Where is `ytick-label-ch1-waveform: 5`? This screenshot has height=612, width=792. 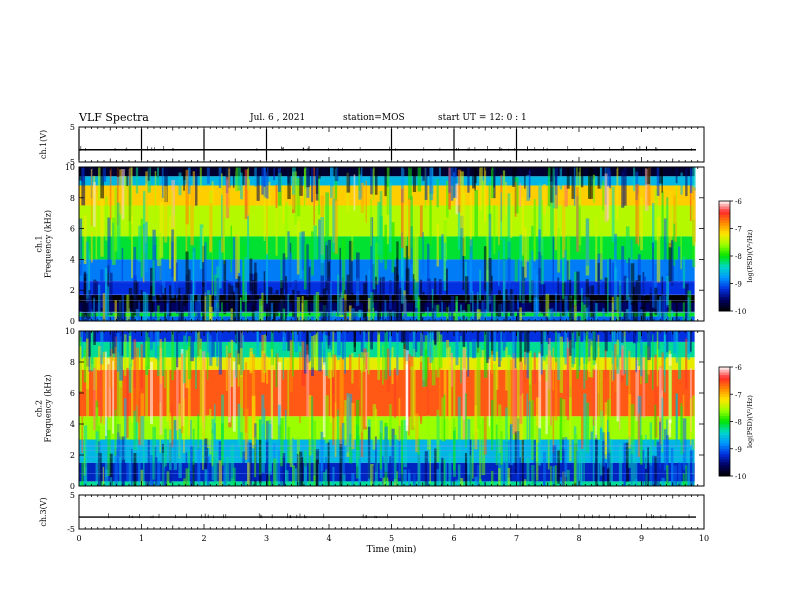
ytick-label-ch1-waveform: 5 is located at coordinates (72, 127).